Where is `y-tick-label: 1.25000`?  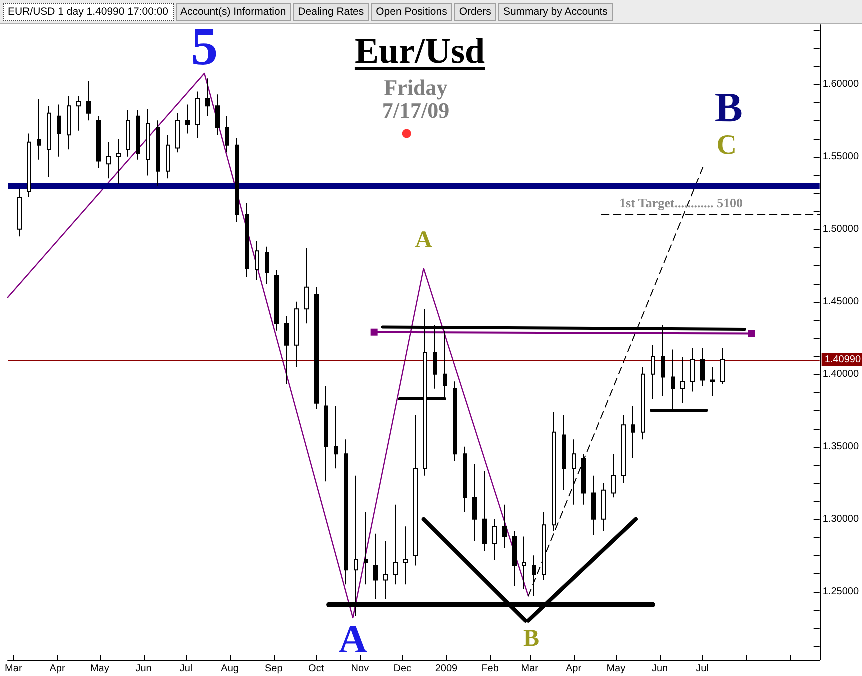 y-tick-label: 1.25000 is located at coordinates (841, 592).